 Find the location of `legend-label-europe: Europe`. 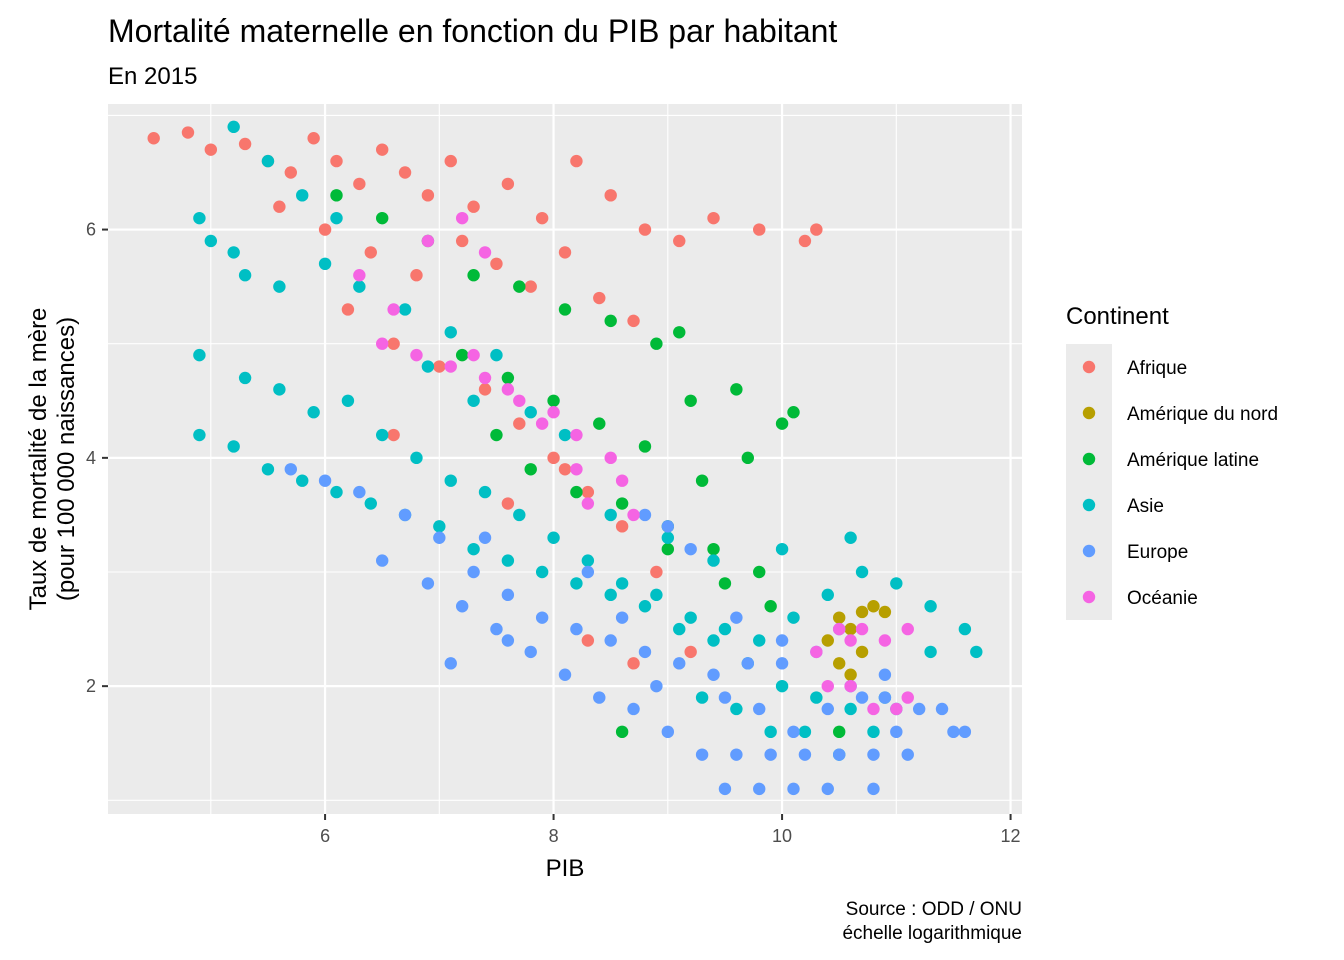

legend-label-europe: Europe is located at coordinates (1157, 552).